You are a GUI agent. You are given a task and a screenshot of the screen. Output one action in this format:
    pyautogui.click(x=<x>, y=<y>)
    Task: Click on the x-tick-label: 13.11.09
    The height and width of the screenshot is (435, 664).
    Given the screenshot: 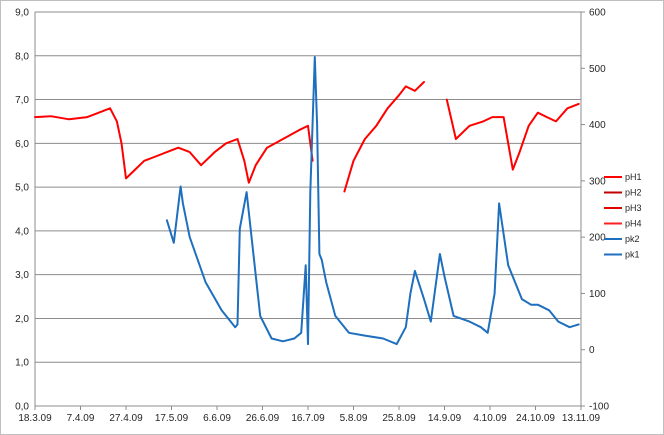 What is the action you would take?
    pyautogui.click(x=581, y=418)
    